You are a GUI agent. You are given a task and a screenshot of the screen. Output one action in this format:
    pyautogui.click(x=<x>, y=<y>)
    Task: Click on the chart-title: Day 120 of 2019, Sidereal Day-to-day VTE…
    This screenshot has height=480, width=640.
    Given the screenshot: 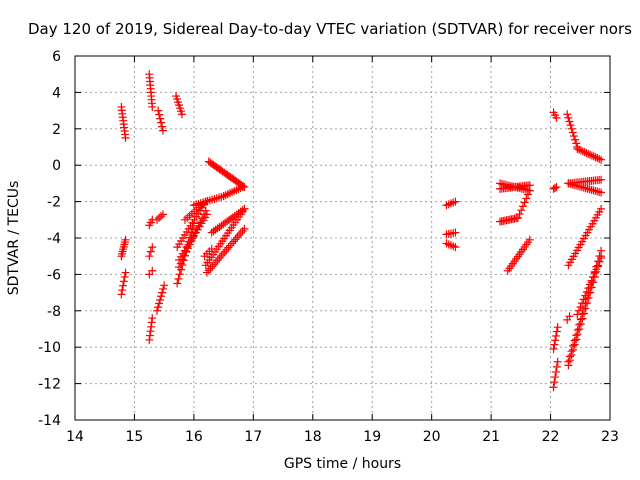 What is the action you would take?
    pyautogui.click(x=330, y=29)
    